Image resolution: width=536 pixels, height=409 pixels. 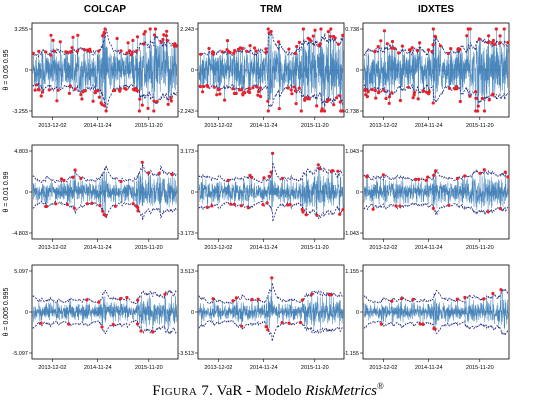 I want to click on y-tick-label: 3.255, so click(x=21, y=30).